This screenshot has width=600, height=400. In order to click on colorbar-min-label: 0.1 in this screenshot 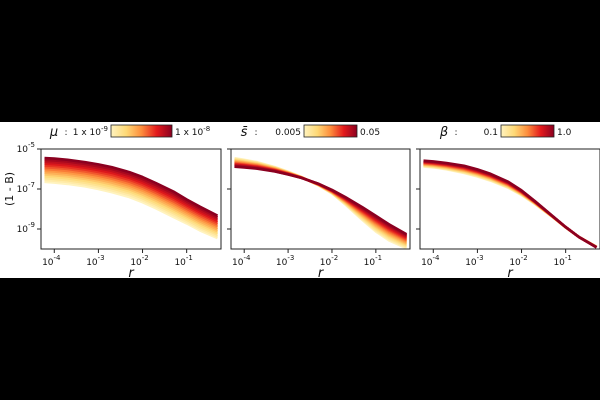, I will do `click(491, 133)`.